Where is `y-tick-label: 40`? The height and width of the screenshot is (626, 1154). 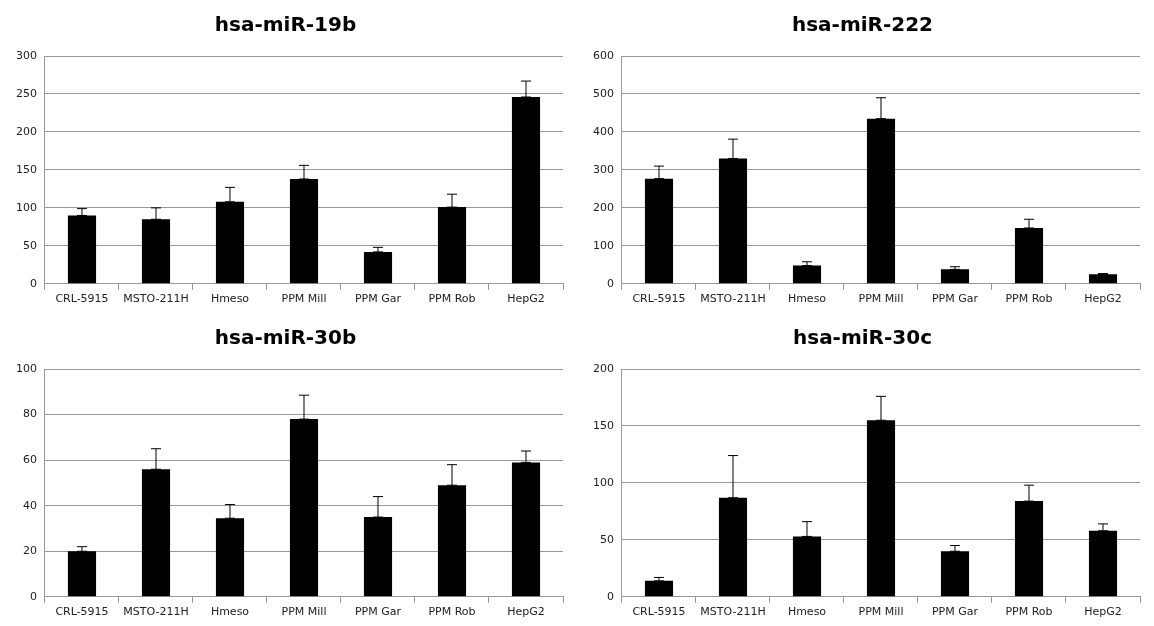 y-tick-label: 40 is located at coordinates (30, 505).